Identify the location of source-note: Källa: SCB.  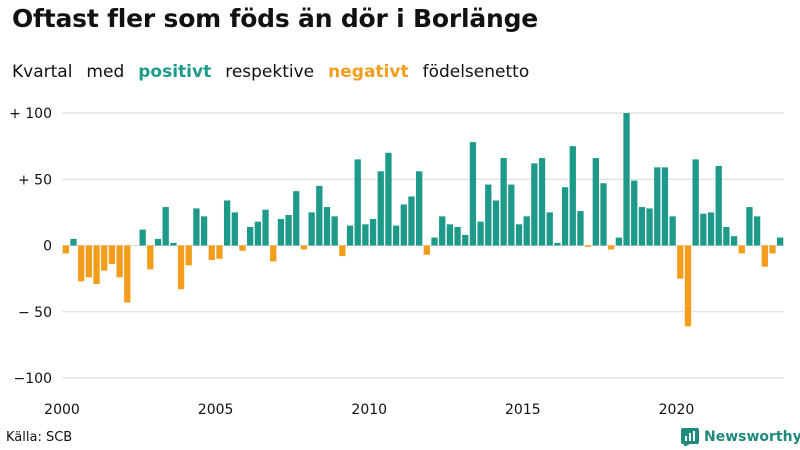
(39, 437).